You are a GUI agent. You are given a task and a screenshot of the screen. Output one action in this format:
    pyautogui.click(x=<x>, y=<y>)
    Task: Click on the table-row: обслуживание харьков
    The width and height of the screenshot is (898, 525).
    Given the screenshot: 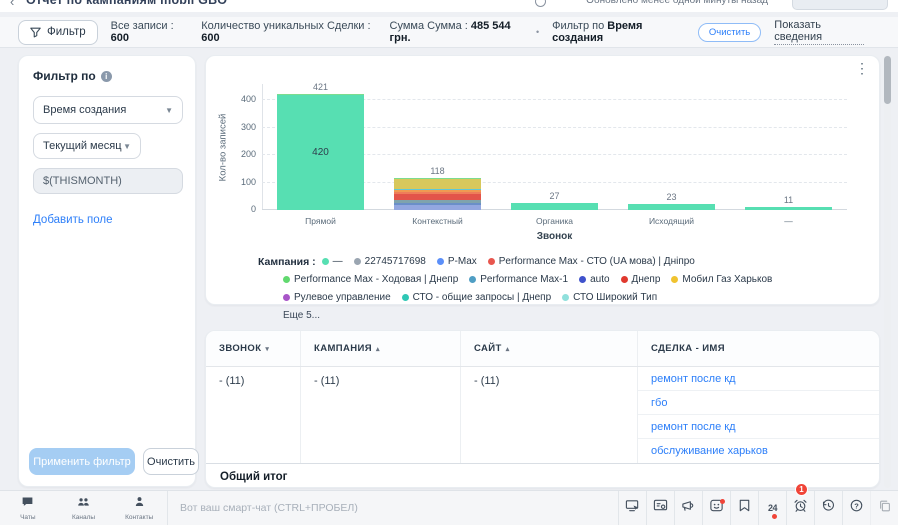 What is the action you would take?
    pyautogui.click(x=758, y=451)
    